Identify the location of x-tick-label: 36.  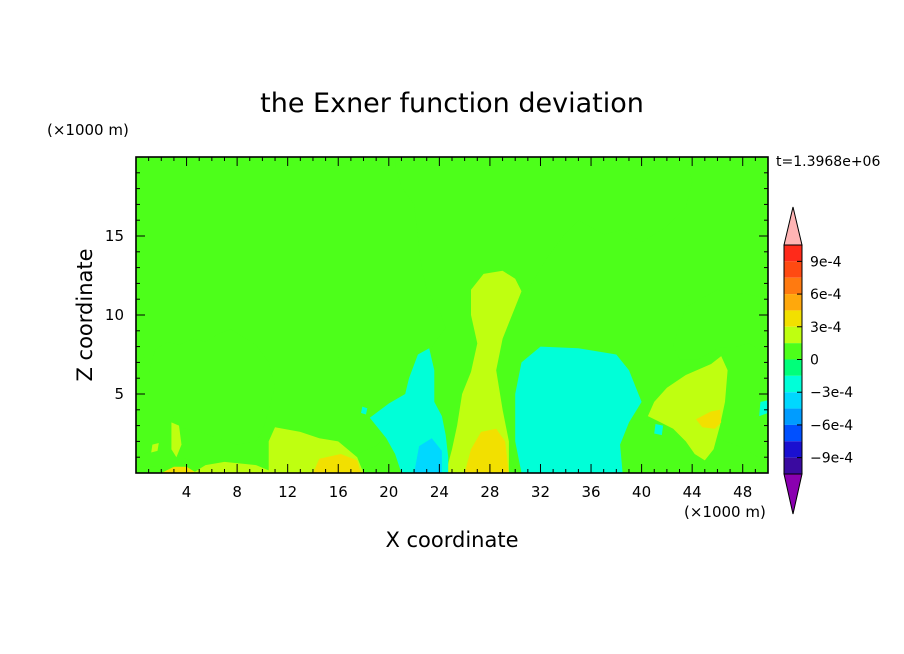
(590, 492).